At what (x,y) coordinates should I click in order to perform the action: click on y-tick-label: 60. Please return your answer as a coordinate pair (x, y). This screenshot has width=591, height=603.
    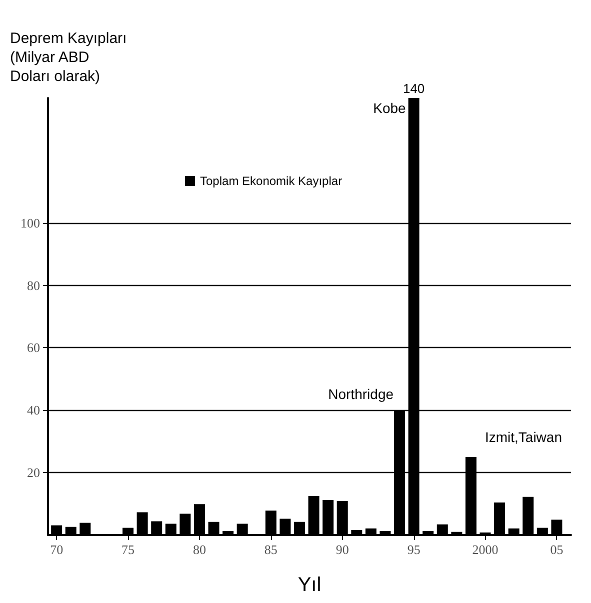
    Looking at the image, I should click on (33, 348).